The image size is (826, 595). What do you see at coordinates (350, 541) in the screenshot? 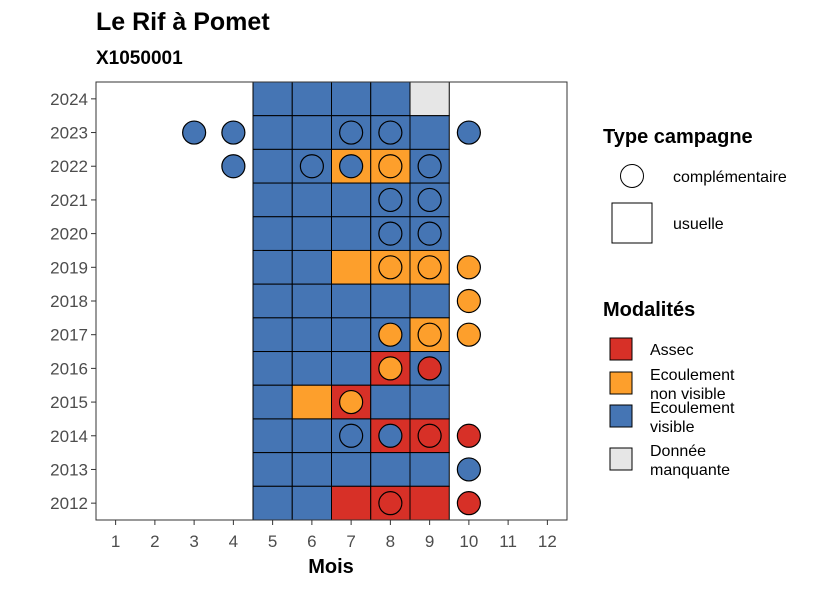
I see `x-tick-label-7: 7` at bounding box center [350, 541].